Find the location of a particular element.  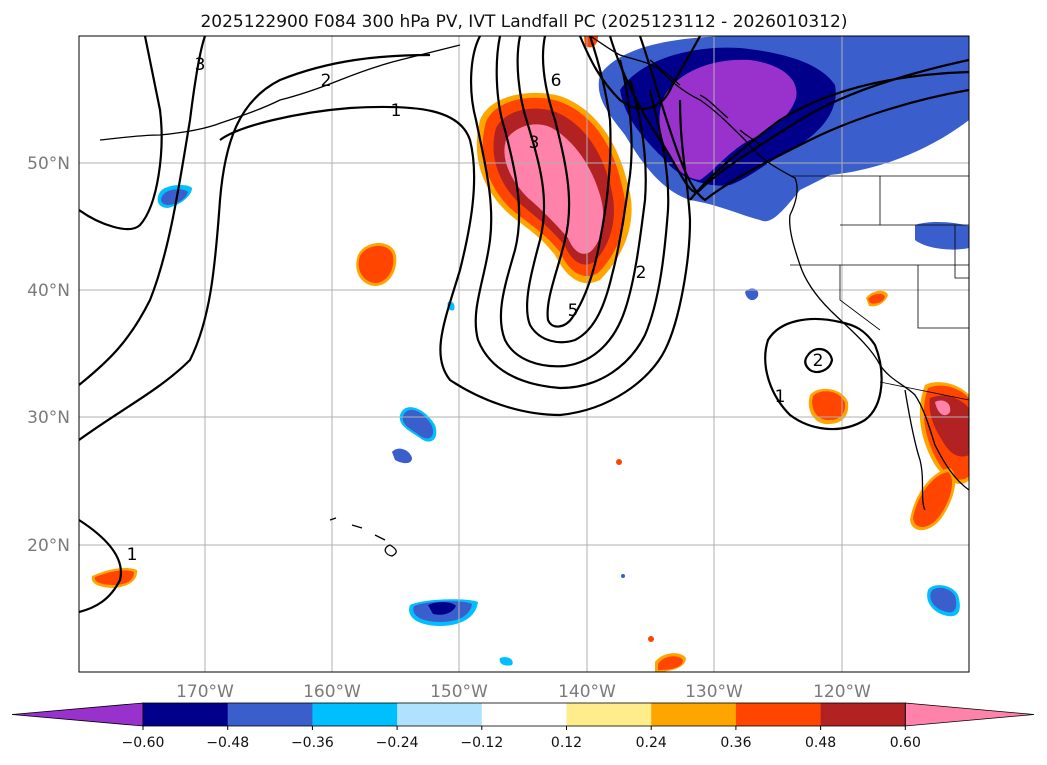

contour-label-6: 6 is located at coordinates (556, 81).